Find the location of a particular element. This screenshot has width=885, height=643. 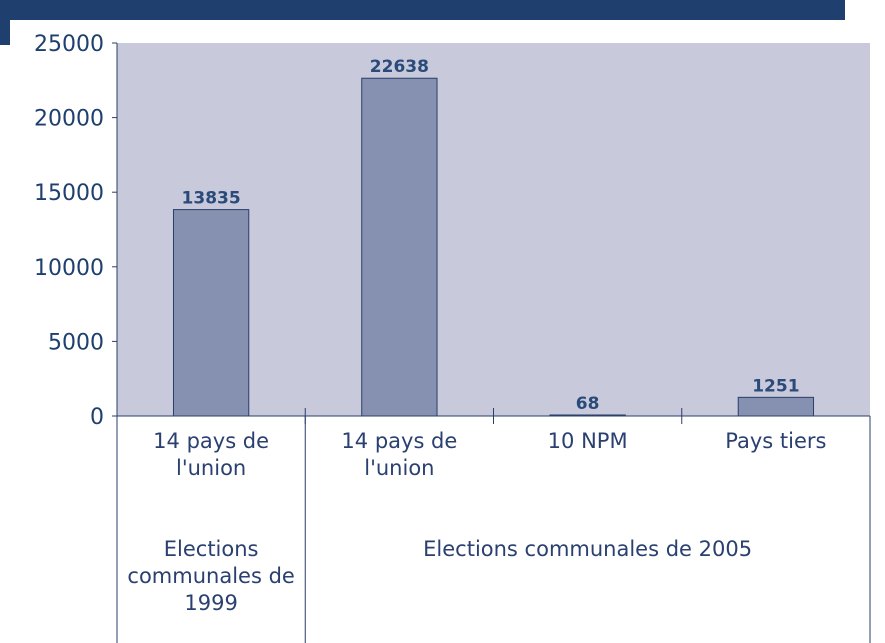

x-tick-label: Pays tiers is located at coordinates (776, 441).